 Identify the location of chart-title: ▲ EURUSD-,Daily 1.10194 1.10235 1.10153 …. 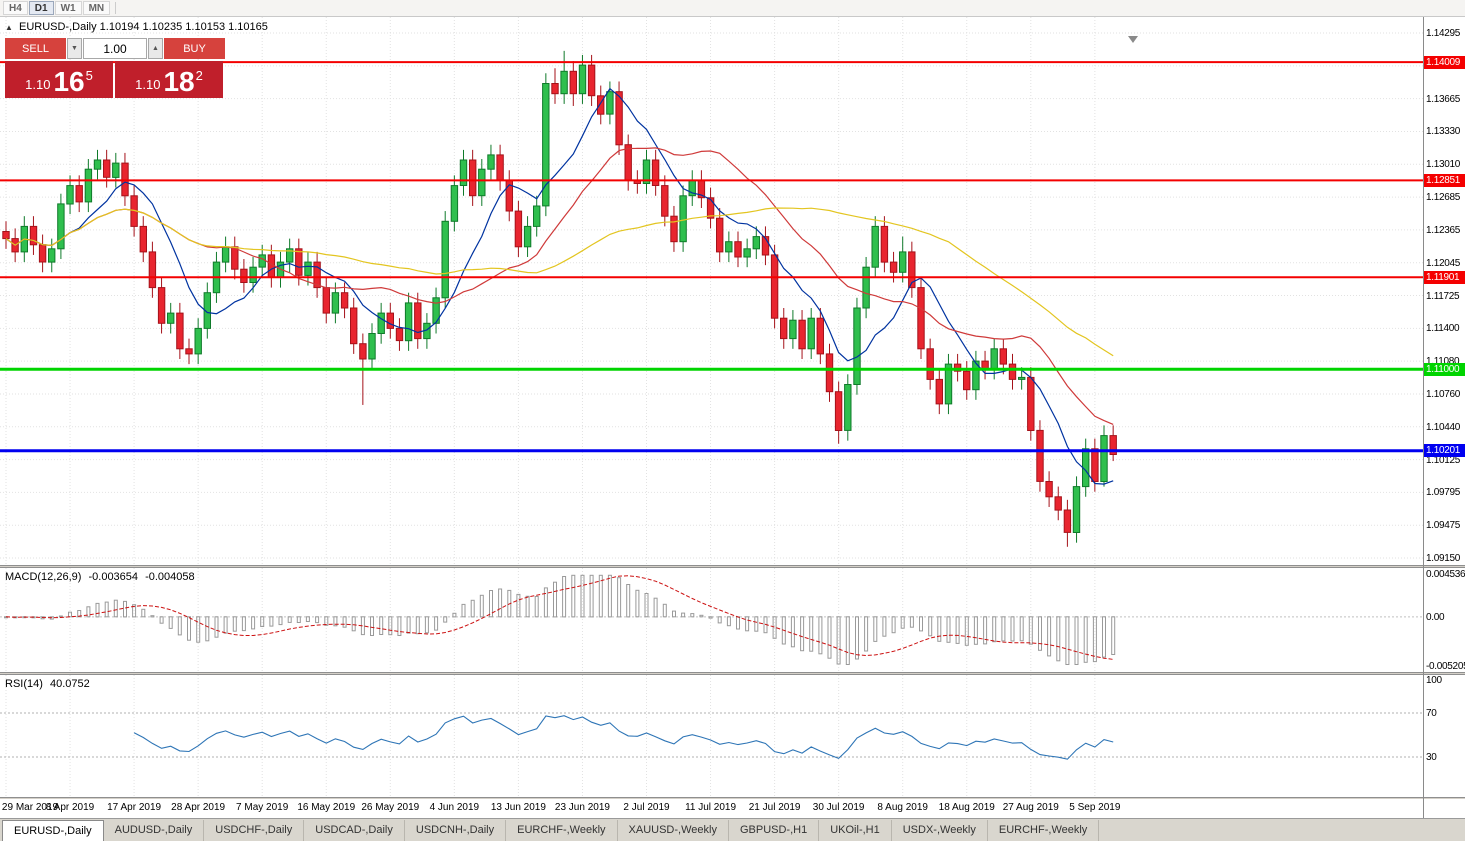
(136, 27).